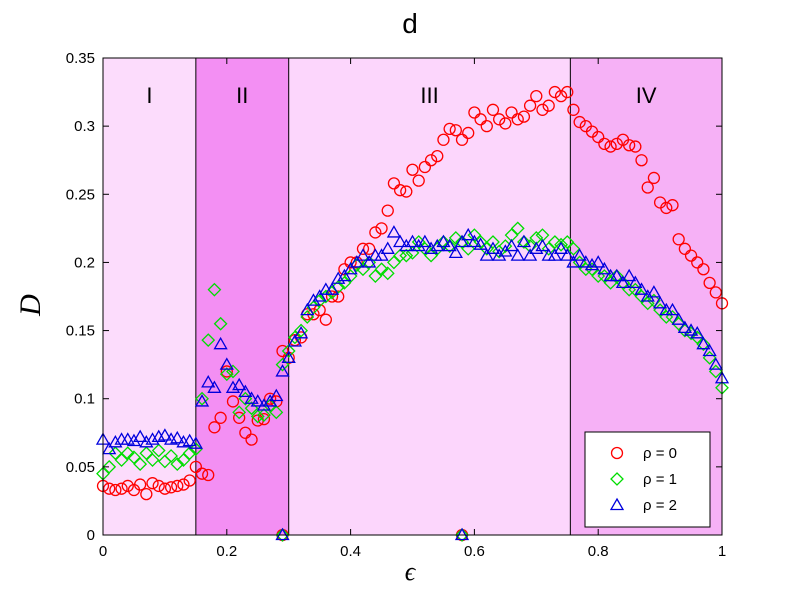 The height and width of the screenshot is (599, 795). What do you see at coordinates (80, 194) in the screenshot?
I see `y-tick-label: 0.25` at bounding box center [80, 194].